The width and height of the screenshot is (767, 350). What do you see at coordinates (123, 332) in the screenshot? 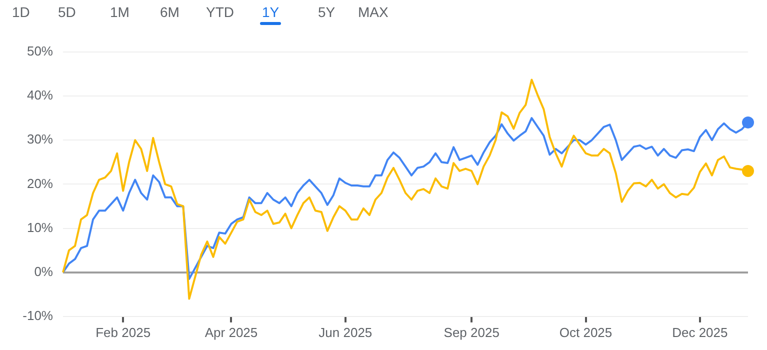
I see `x-tick-label: Feb 2025` at bounding box center [123, 332].